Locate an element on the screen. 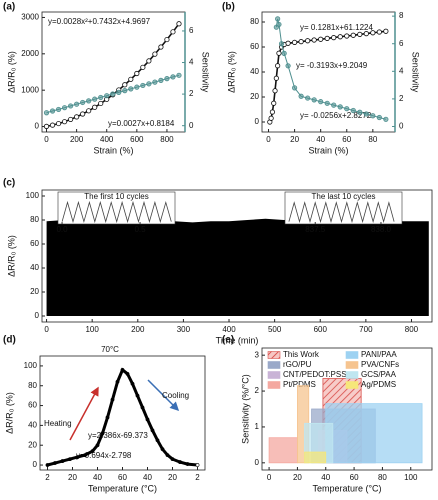 This screenshot has height=500, width=438. y-tick-label: 60 is located at coordinates (34, 243).